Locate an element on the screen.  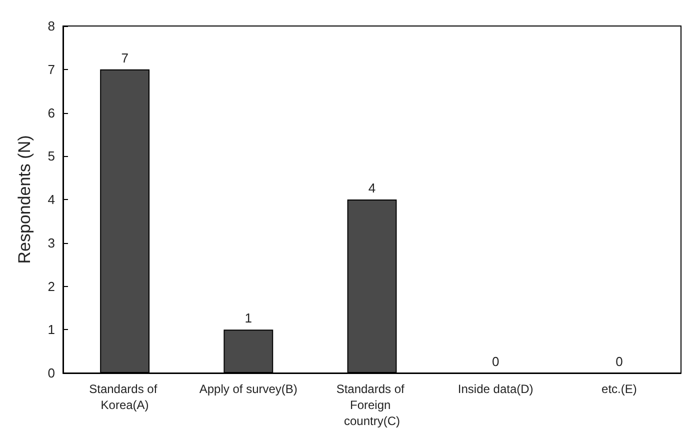
y-tick-label: 8 is located at coordinates (51, 26).